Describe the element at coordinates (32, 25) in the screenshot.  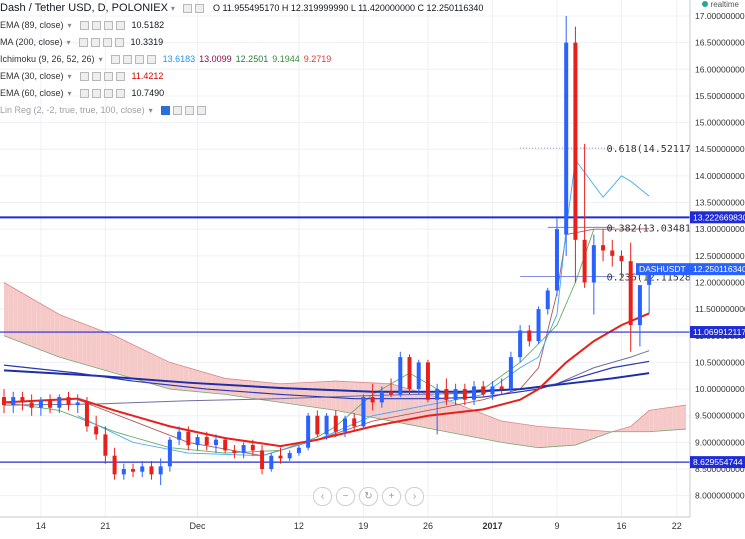
I see `indicator-name: EMA (89, close)` at that location.